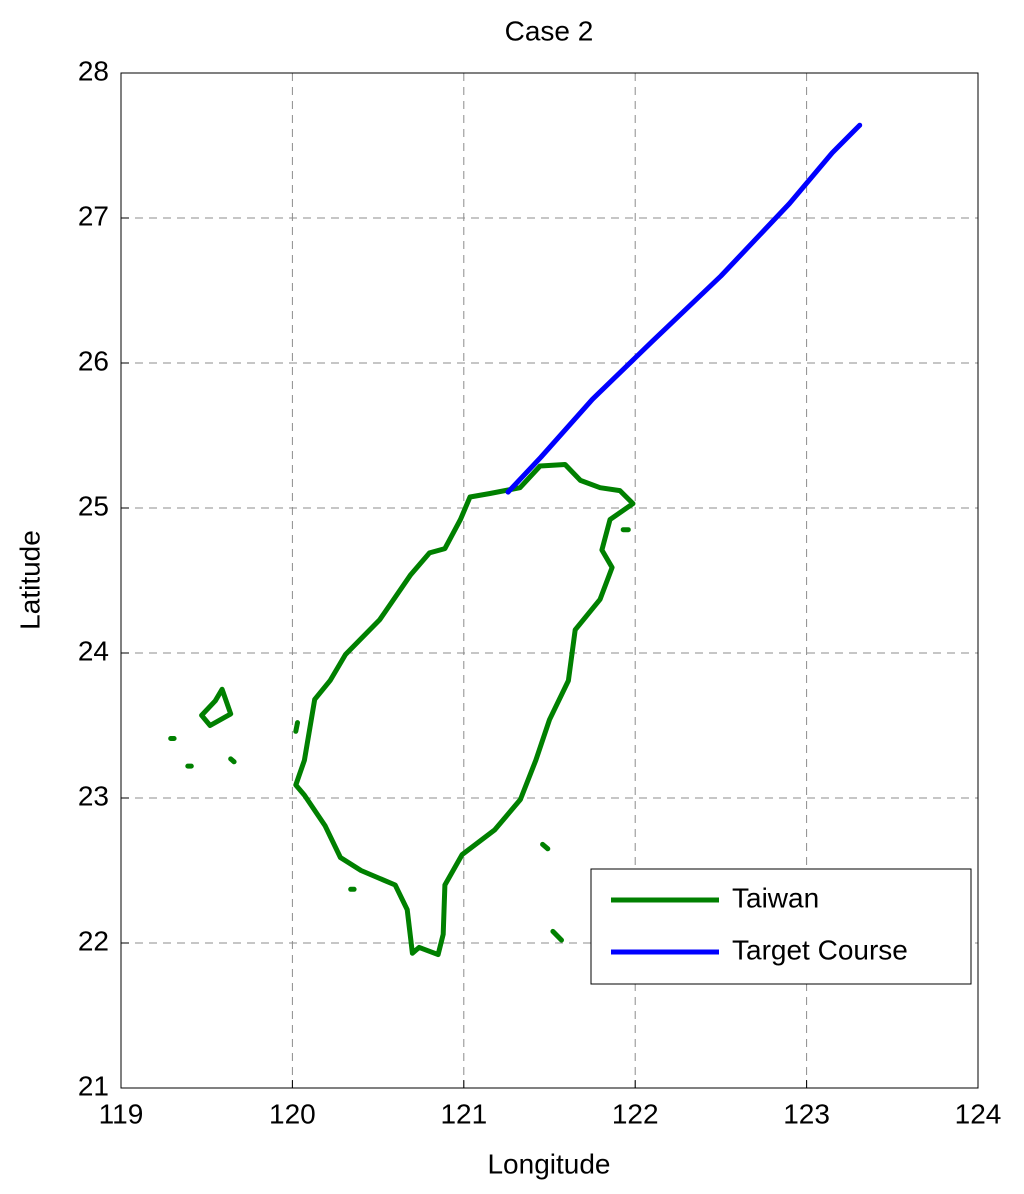 The height and width of the screenshot is (1194, 1024). What do you see at coordinates (93, 1085) in the screenshot?
I see `y-tick-label: 21` at bounding box center [93, 1085].